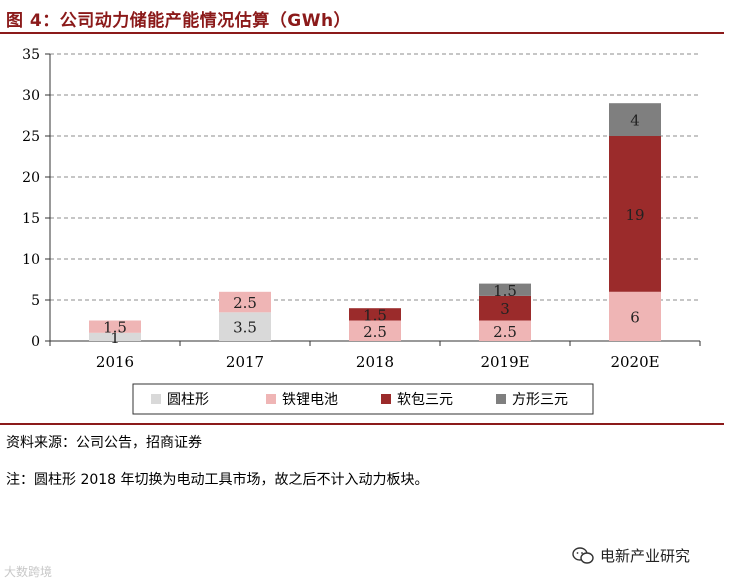 Image resolution: width=730 pixels, height=586 pixels. Describe the element at coordinates (310, 400) in the screenshot. I see `legend-label: 铁锂电池` at that location.